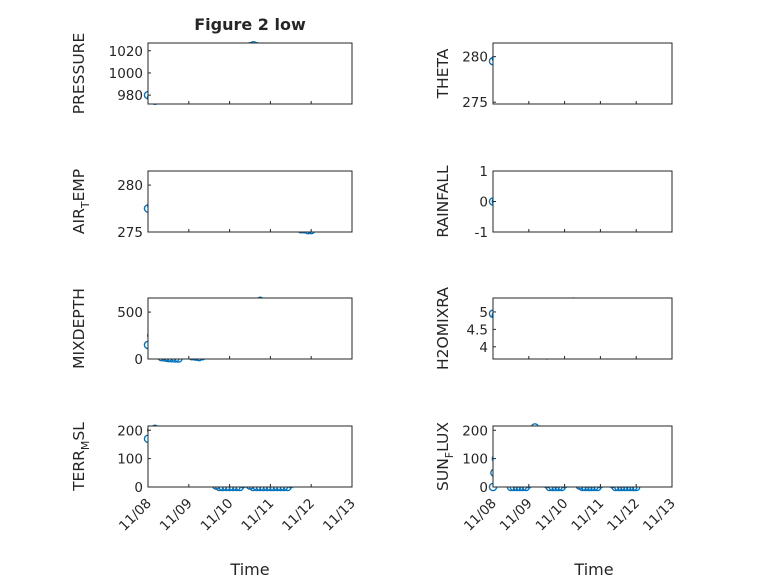 The image size is (778, 583). What do you see at coordinates (481, 233) in the screenshot?
I see `y-tick-label: -1` at bounding box center [481, 233].